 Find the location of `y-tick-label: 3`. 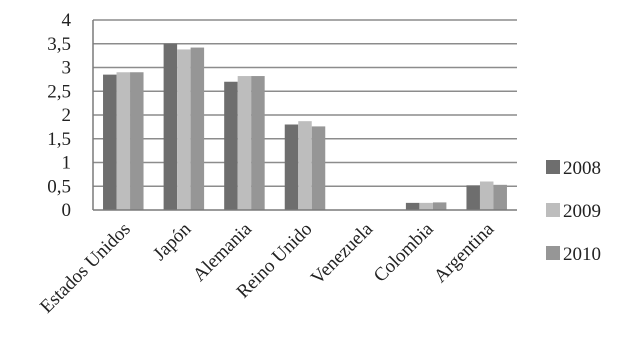

y-tick-label: 3 is located at coordinates (67, 68).